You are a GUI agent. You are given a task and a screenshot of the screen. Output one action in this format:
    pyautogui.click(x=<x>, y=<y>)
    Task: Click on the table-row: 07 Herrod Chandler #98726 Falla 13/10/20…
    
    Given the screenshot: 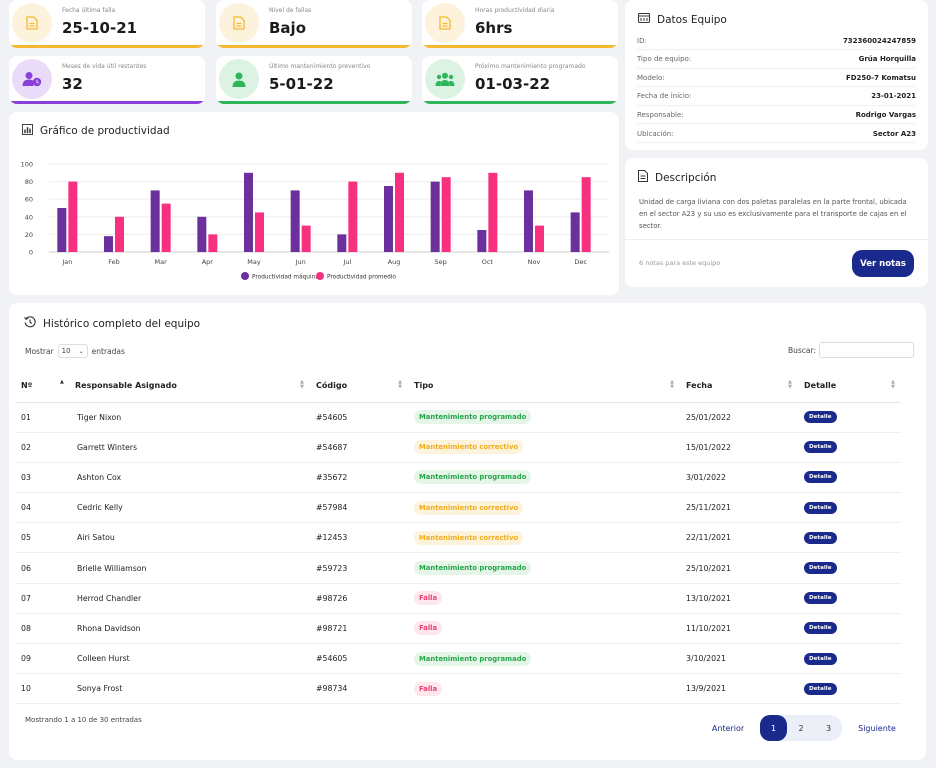 What is the action you would take?
    pyautogui.click(x=458, y=598)
    